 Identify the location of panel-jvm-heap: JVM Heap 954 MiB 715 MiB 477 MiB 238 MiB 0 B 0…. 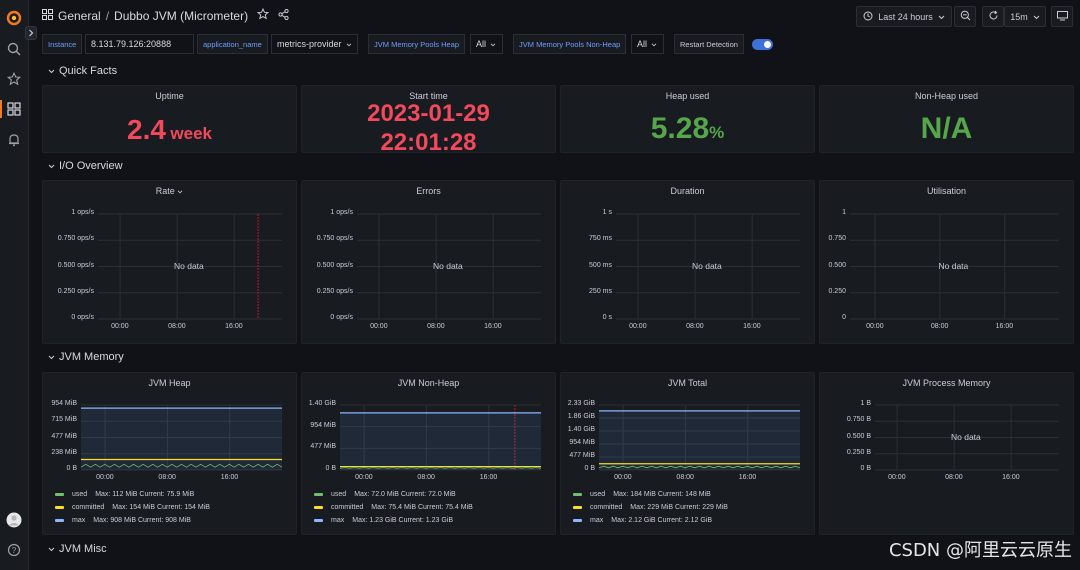
(169, 453).